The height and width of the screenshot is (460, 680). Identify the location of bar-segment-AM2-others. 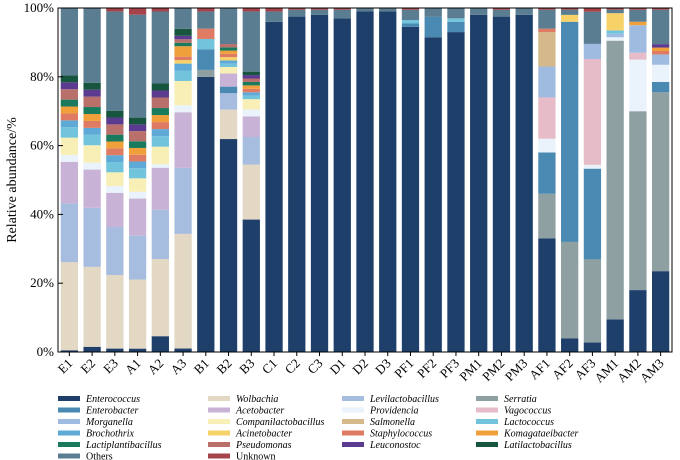
(638, 15).